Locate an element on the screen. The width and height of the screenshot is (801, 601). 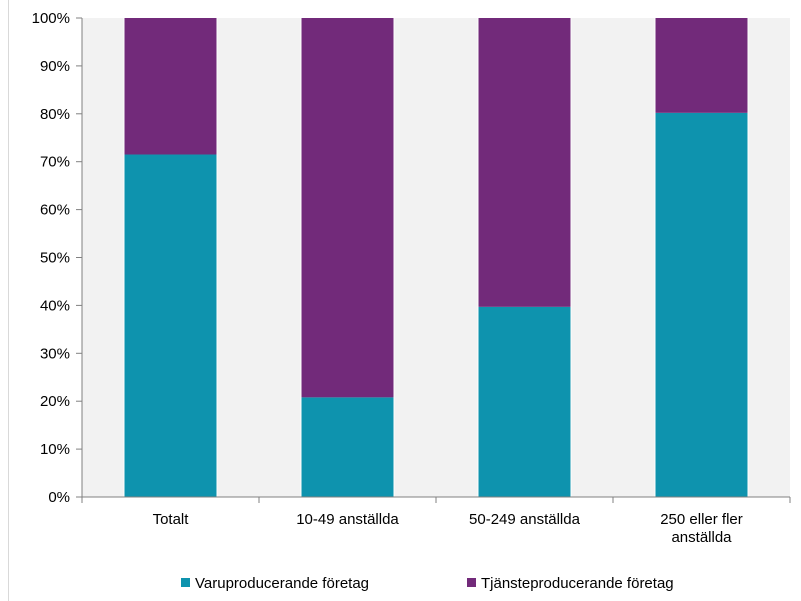
x-category-label: anställda is located at coordinates (701, 537).